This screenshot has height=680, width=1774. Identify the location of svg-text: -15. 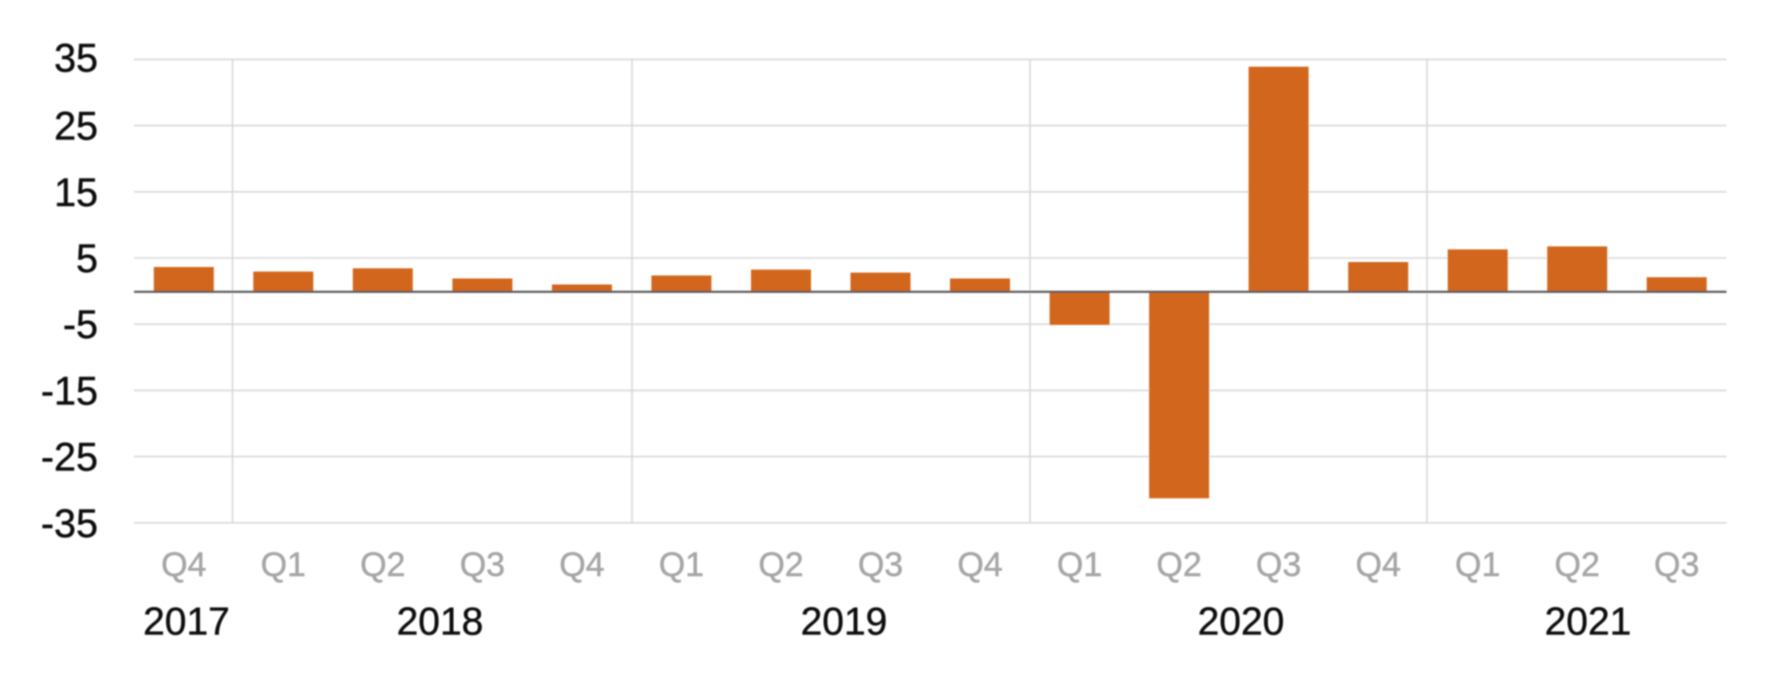
(69, 391).